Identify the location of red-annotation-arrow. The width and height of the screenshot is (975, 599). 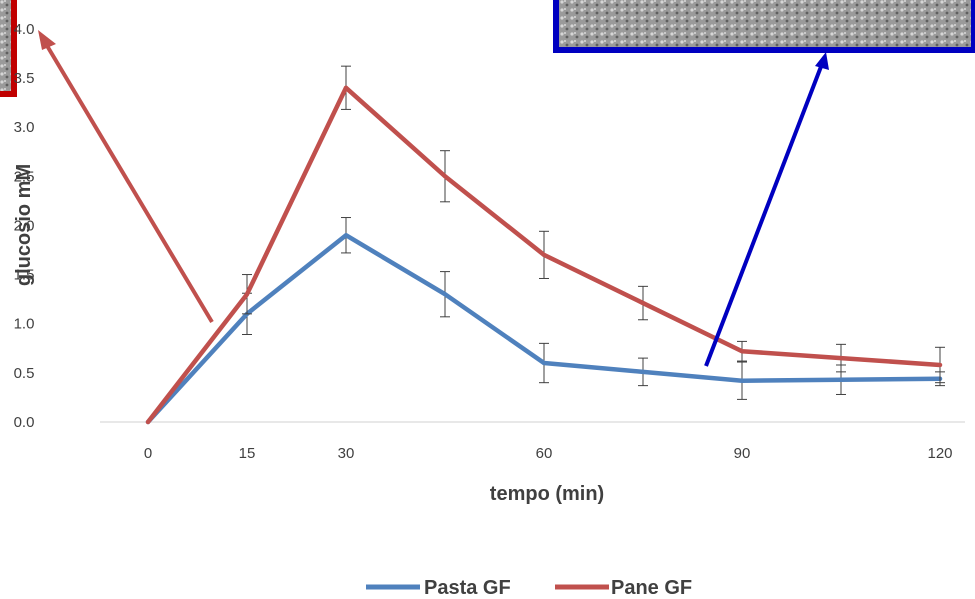
(126, 177).